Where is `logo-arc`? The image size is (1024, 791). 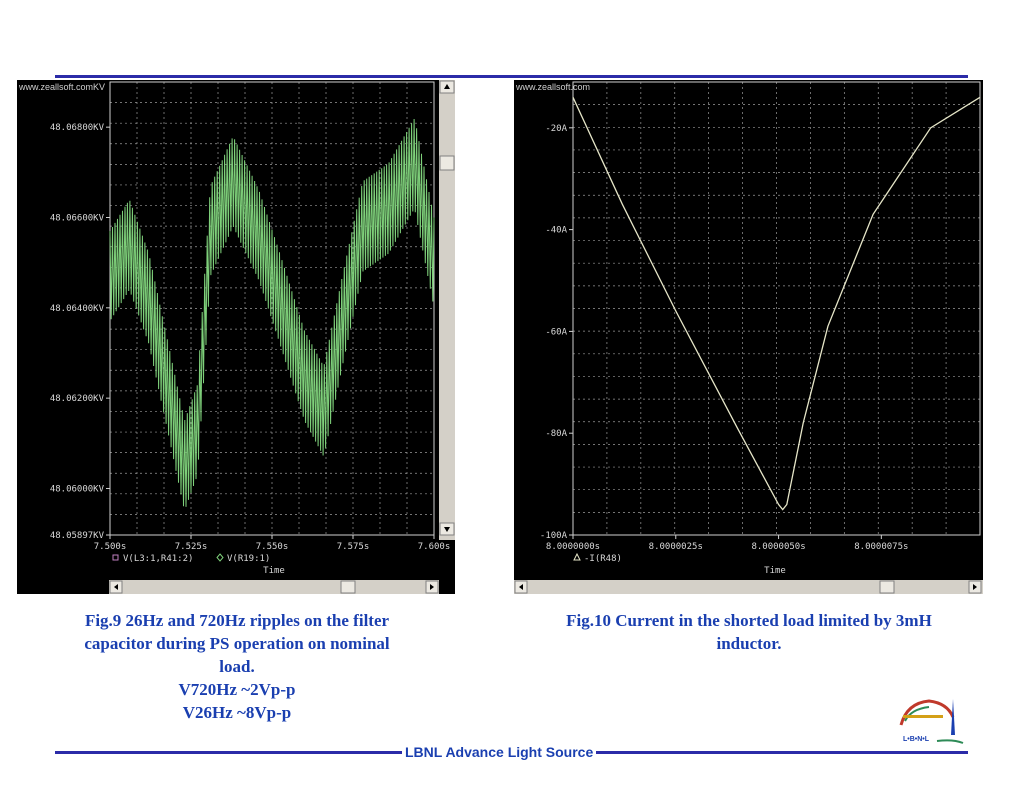 logo-arc is located at coordinates (927, 712).